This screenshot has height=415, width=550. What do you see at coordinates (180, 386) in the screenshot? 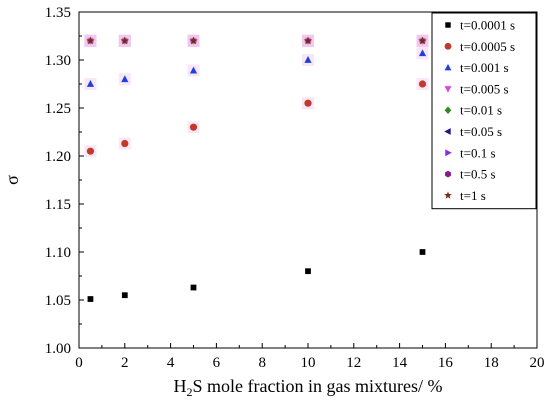
I see `x-axis-title-main: H` at bounding box center [180, 386].